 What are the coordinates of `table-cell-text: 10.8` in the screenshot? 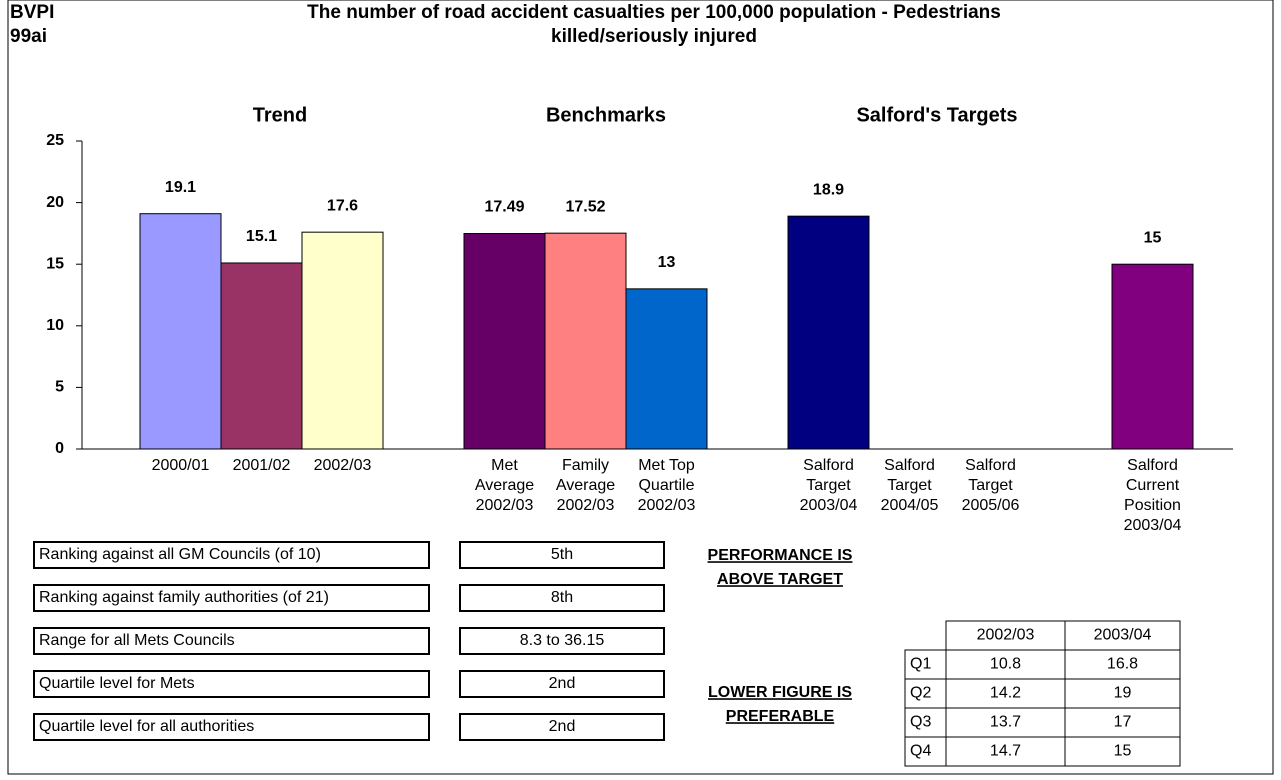 It's located at (1005, 664).